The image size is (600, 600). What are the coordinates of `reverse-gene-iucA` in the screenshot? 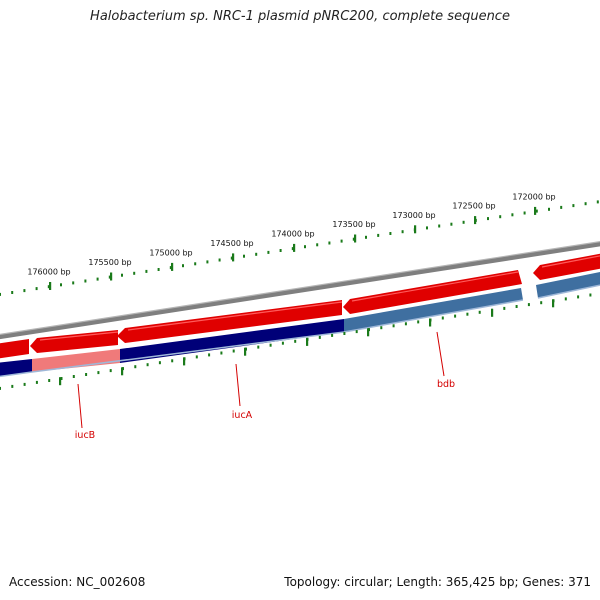 It's located at (232, 341).